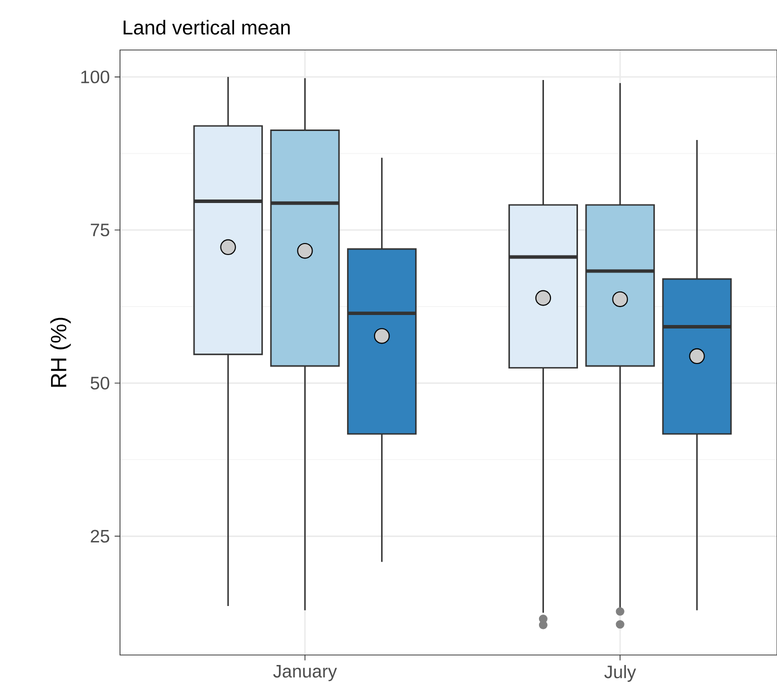 The image size is (777, 693). I want to click on x-tick-label: January, so click(305, 673).